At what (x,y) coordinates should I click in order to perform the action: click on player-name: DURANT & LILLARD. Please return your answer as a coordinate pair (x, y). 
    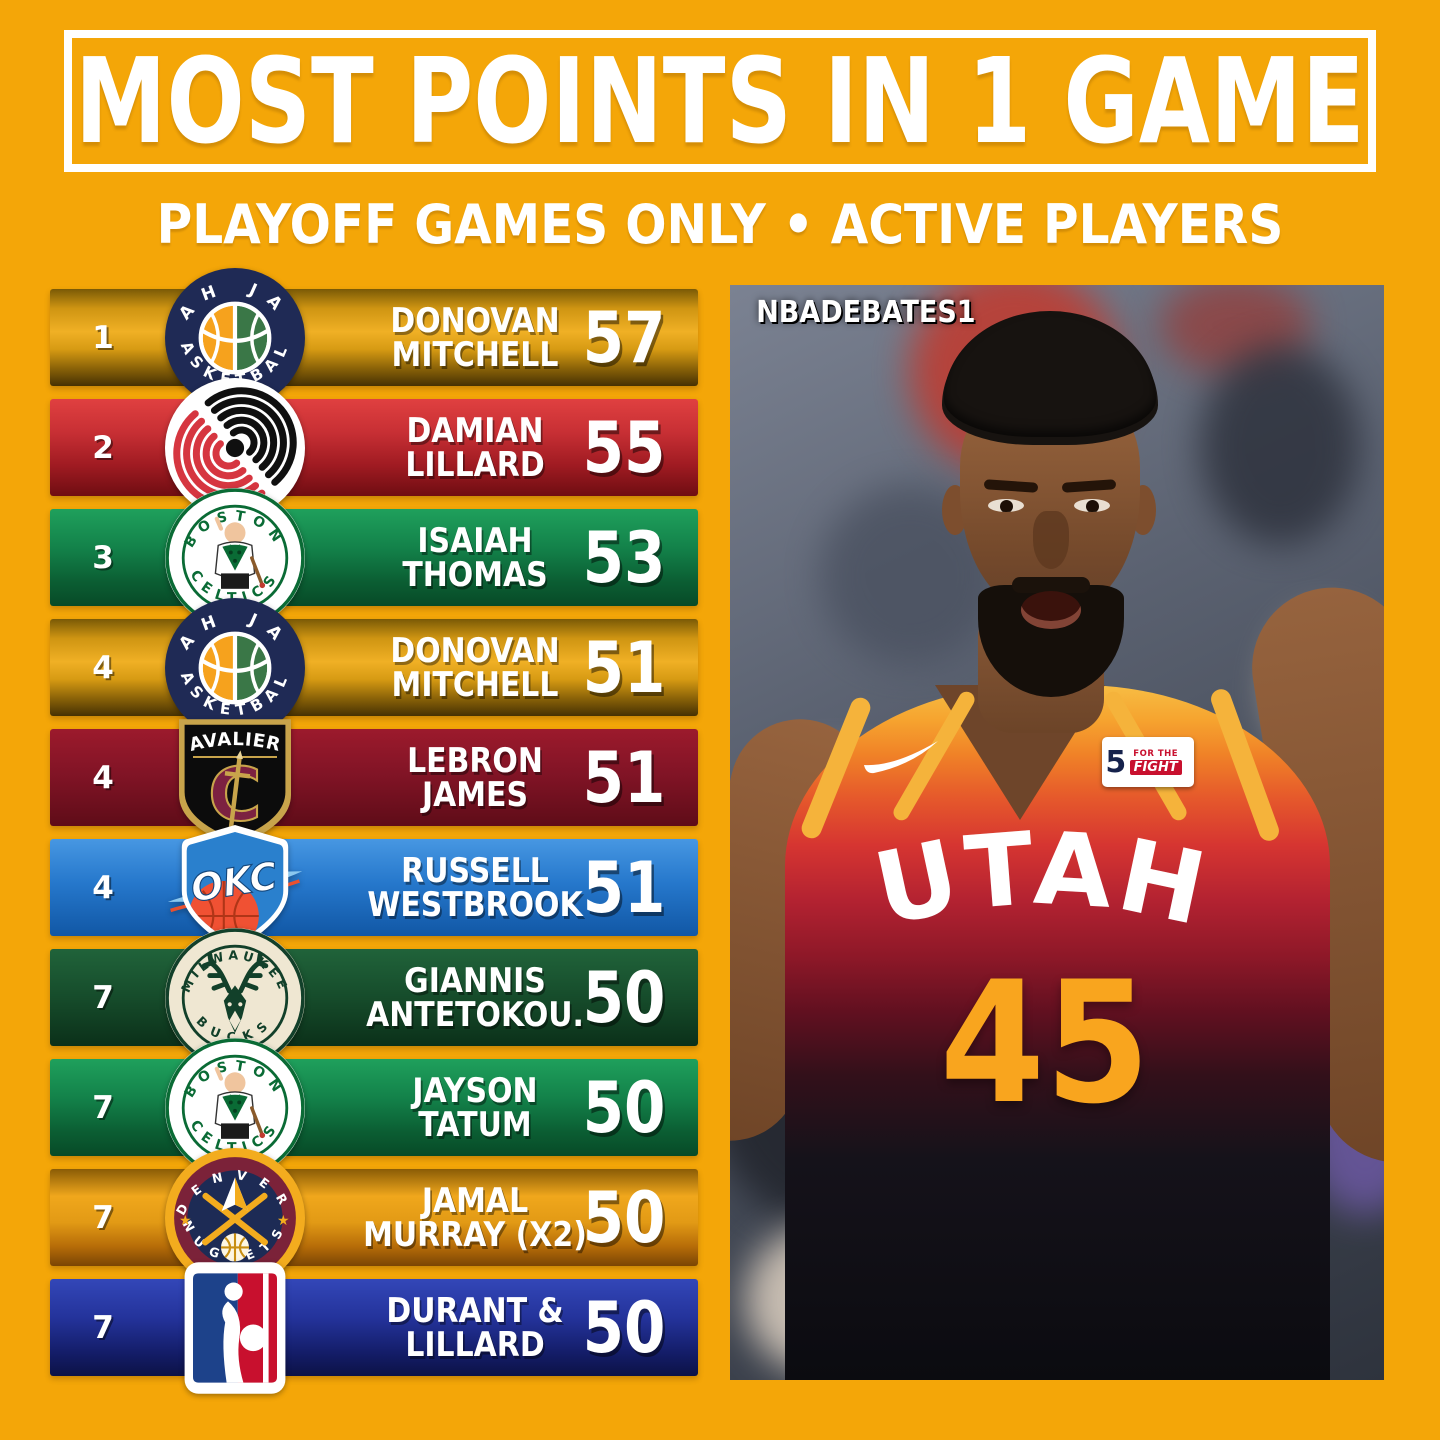
    Looking at the image, I should click on (474, 1327).